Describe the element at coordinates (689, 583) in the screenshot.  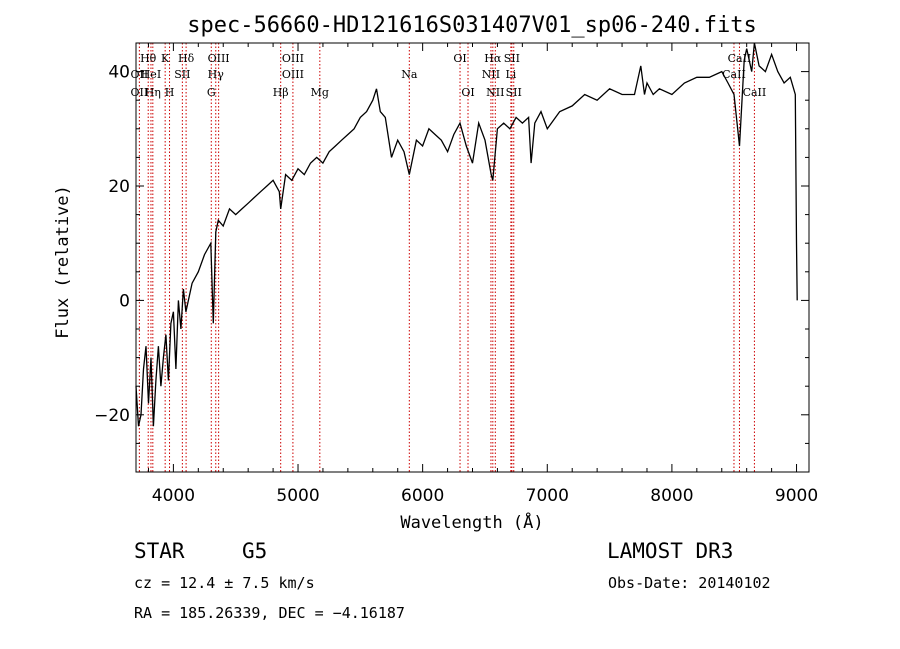
I see `observation-date: Obs-Date: 20140102` at that location.